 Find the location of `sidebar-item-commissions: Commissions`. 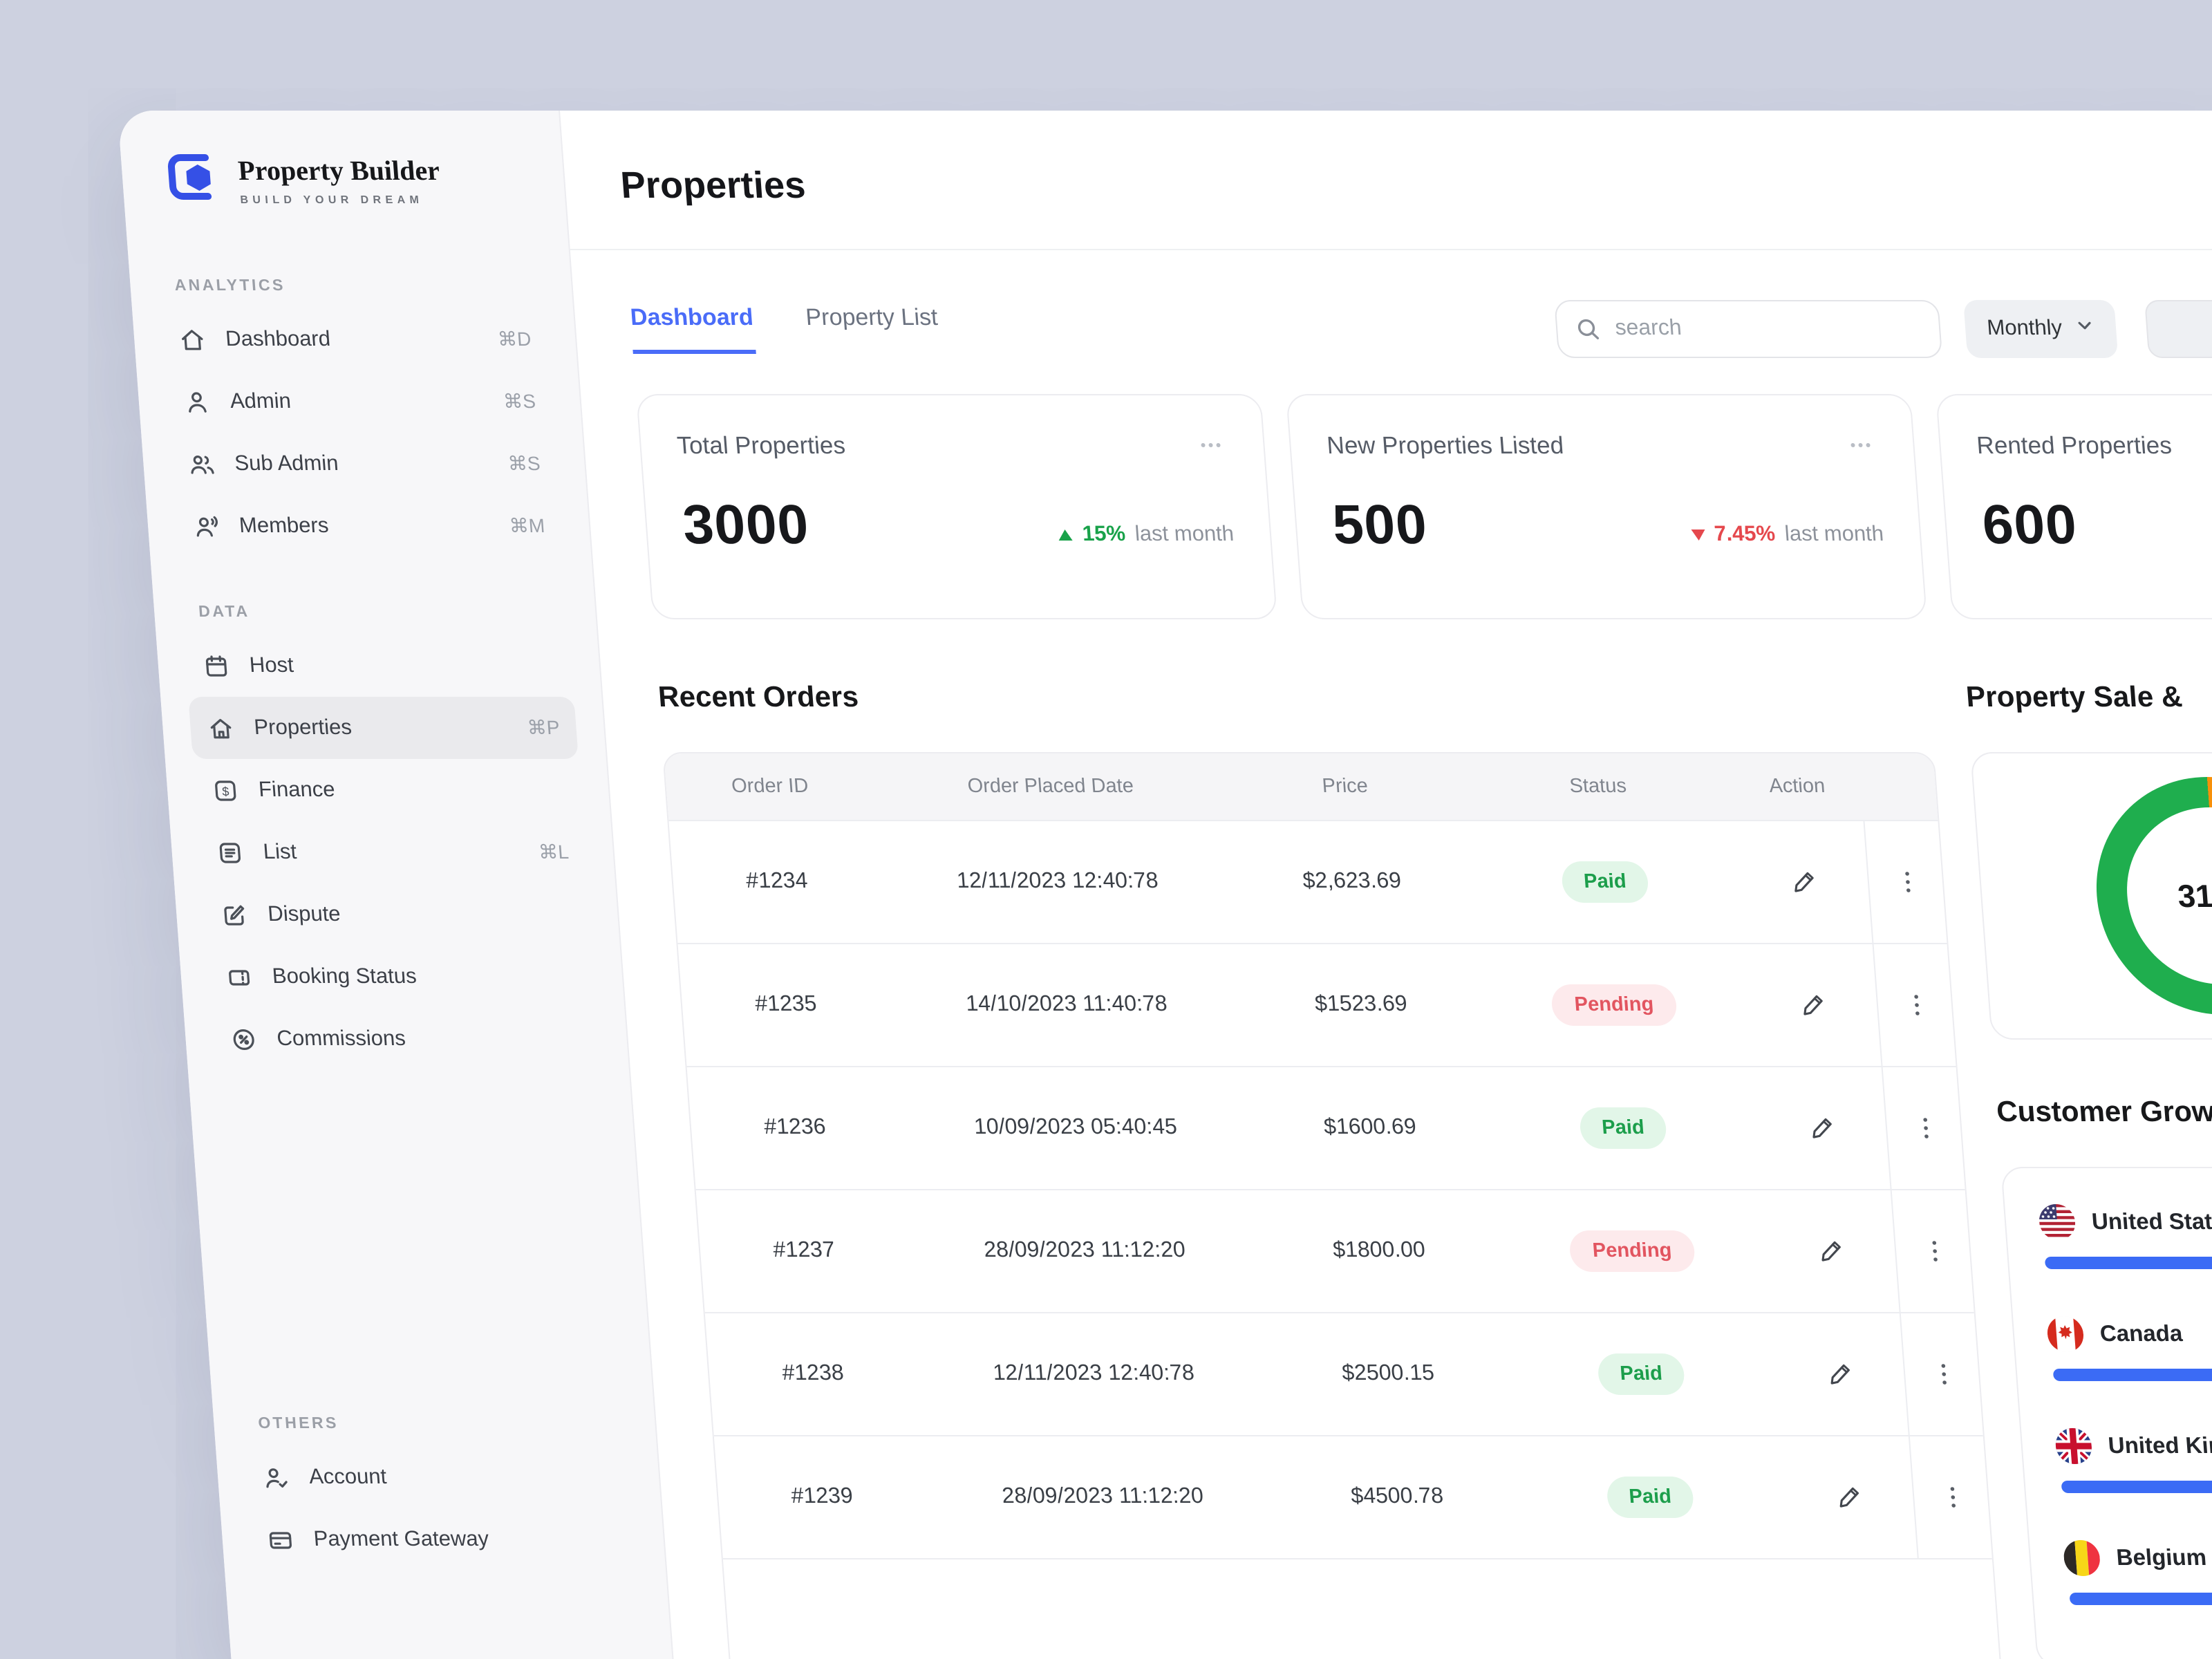

sidebar-item-commissions: Commissions is located at coordinates (406, 1039).